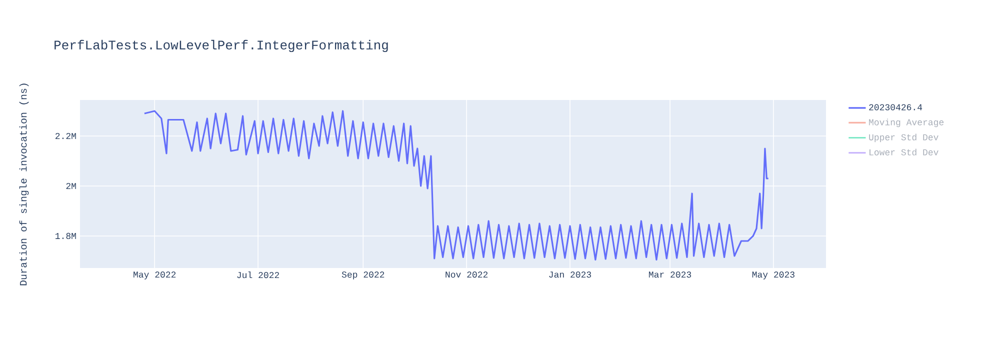  What do you see at coordinates (221, 46) in the screenshot?
I see `chart-title: PerfLabTests.LowLevelPerf.IntegerFormatting` at bounding box center [221, 46].